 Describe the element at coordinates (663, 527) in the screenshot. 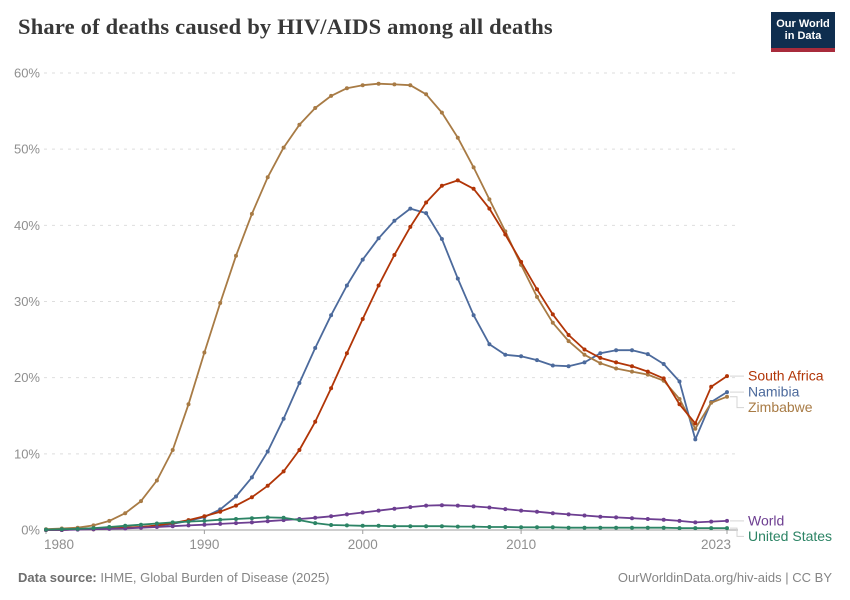

I see `data-point-united-states-2019` at that location.